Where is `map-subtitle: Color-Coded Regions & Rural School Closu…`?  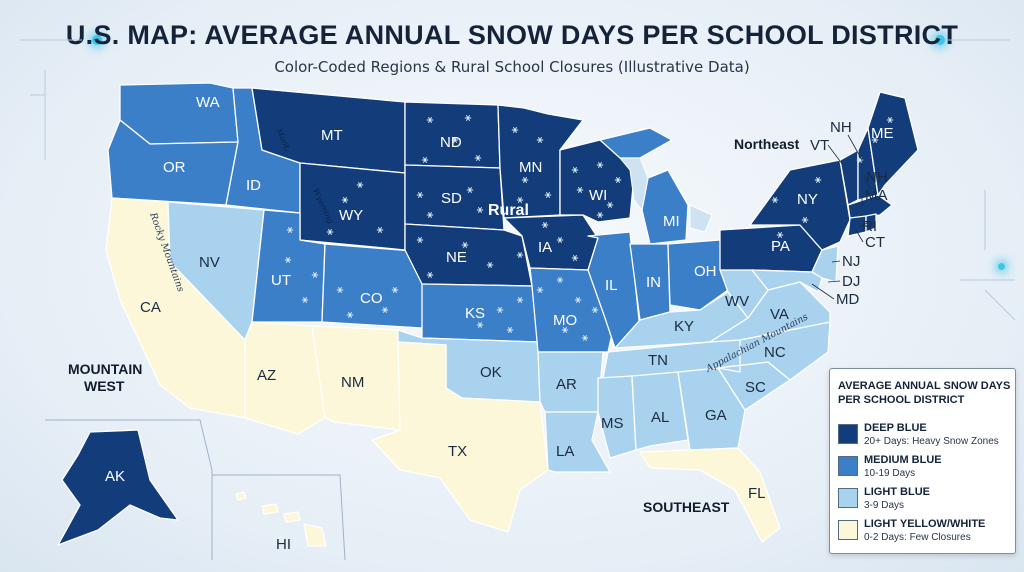 map-subtitle: Color-Coded Regions & Rural School Closu… is located at coordinates (512, 67).